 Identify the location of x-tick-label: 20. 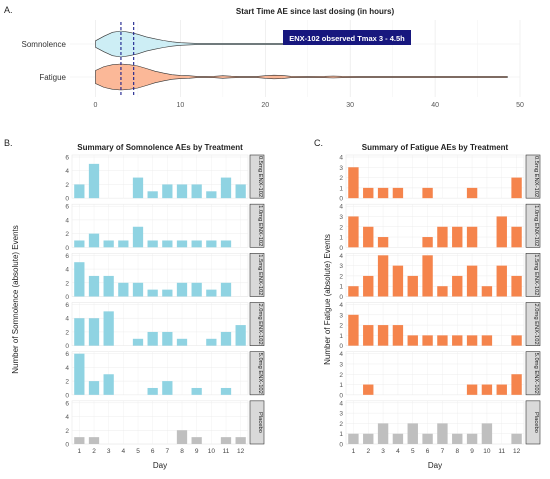
(265, 105).